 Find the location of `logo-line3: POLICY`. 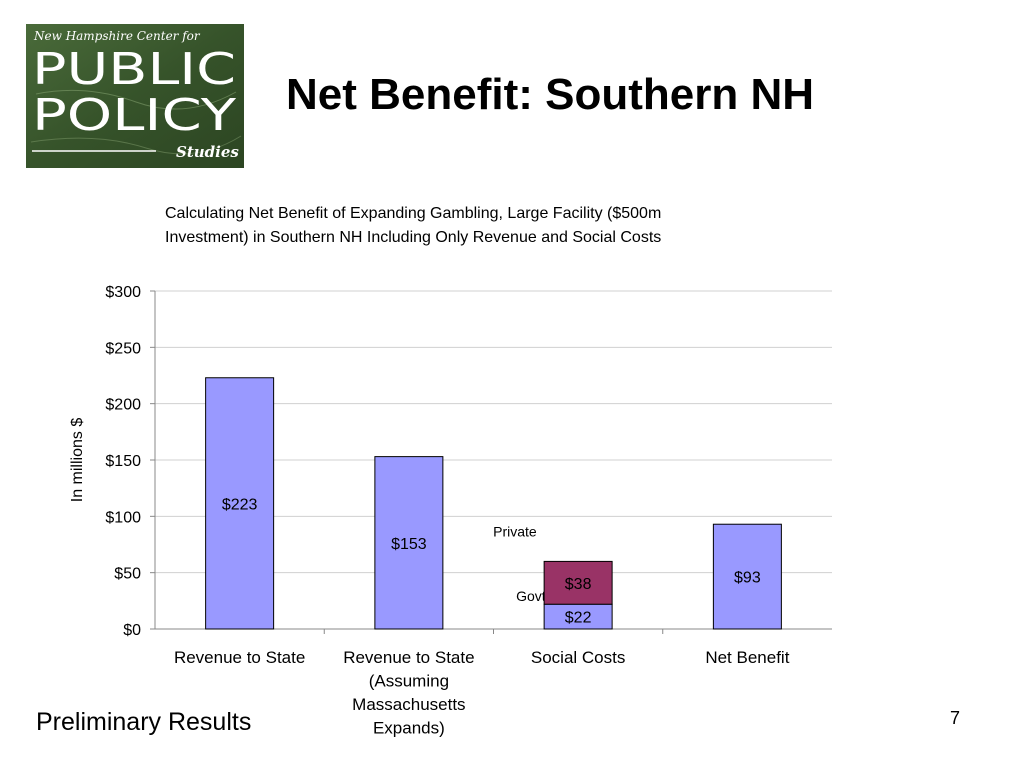

logo-line3: POLICY is located at coordinates (134, 115).